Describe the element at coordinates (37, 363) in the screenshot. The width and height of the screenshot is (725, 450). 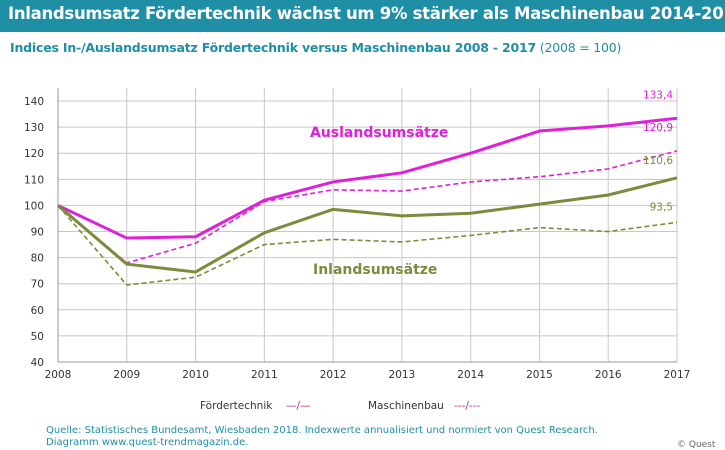
I see `y-tick-40: 40` at that location.